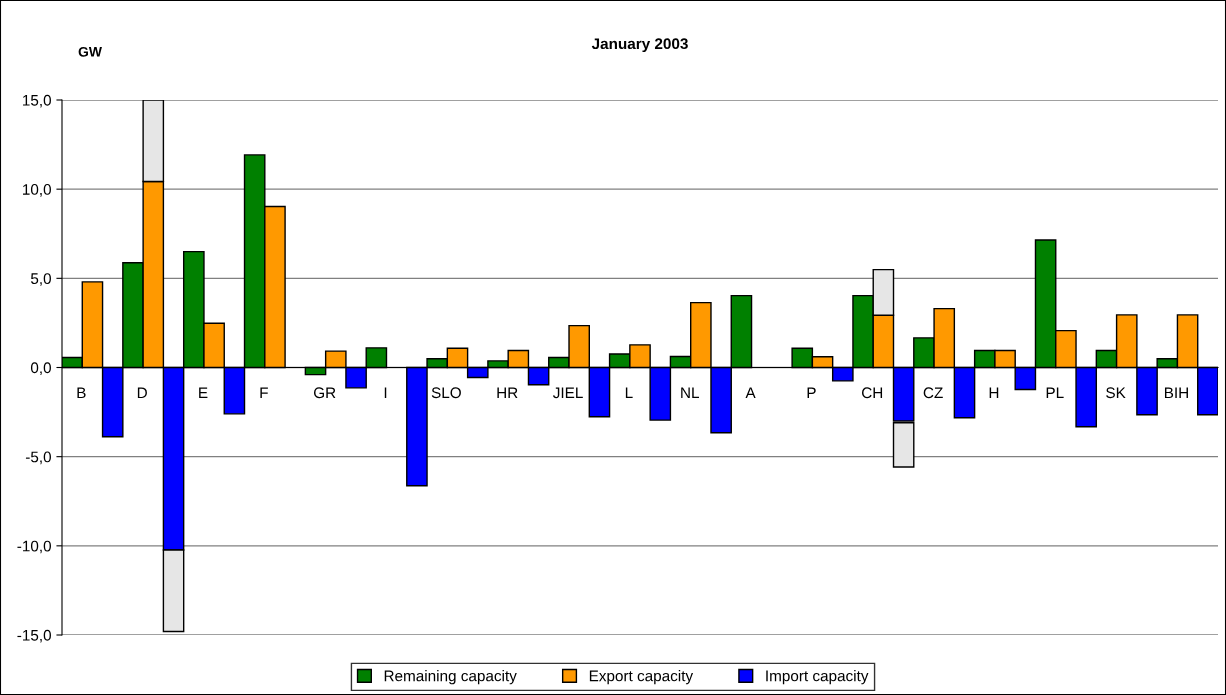 The image size is (1226, 695). What do you see at coordinates (507, 393) in the screenshot?
I see `x-tick-label: HR` at bounding box center [507, 393].